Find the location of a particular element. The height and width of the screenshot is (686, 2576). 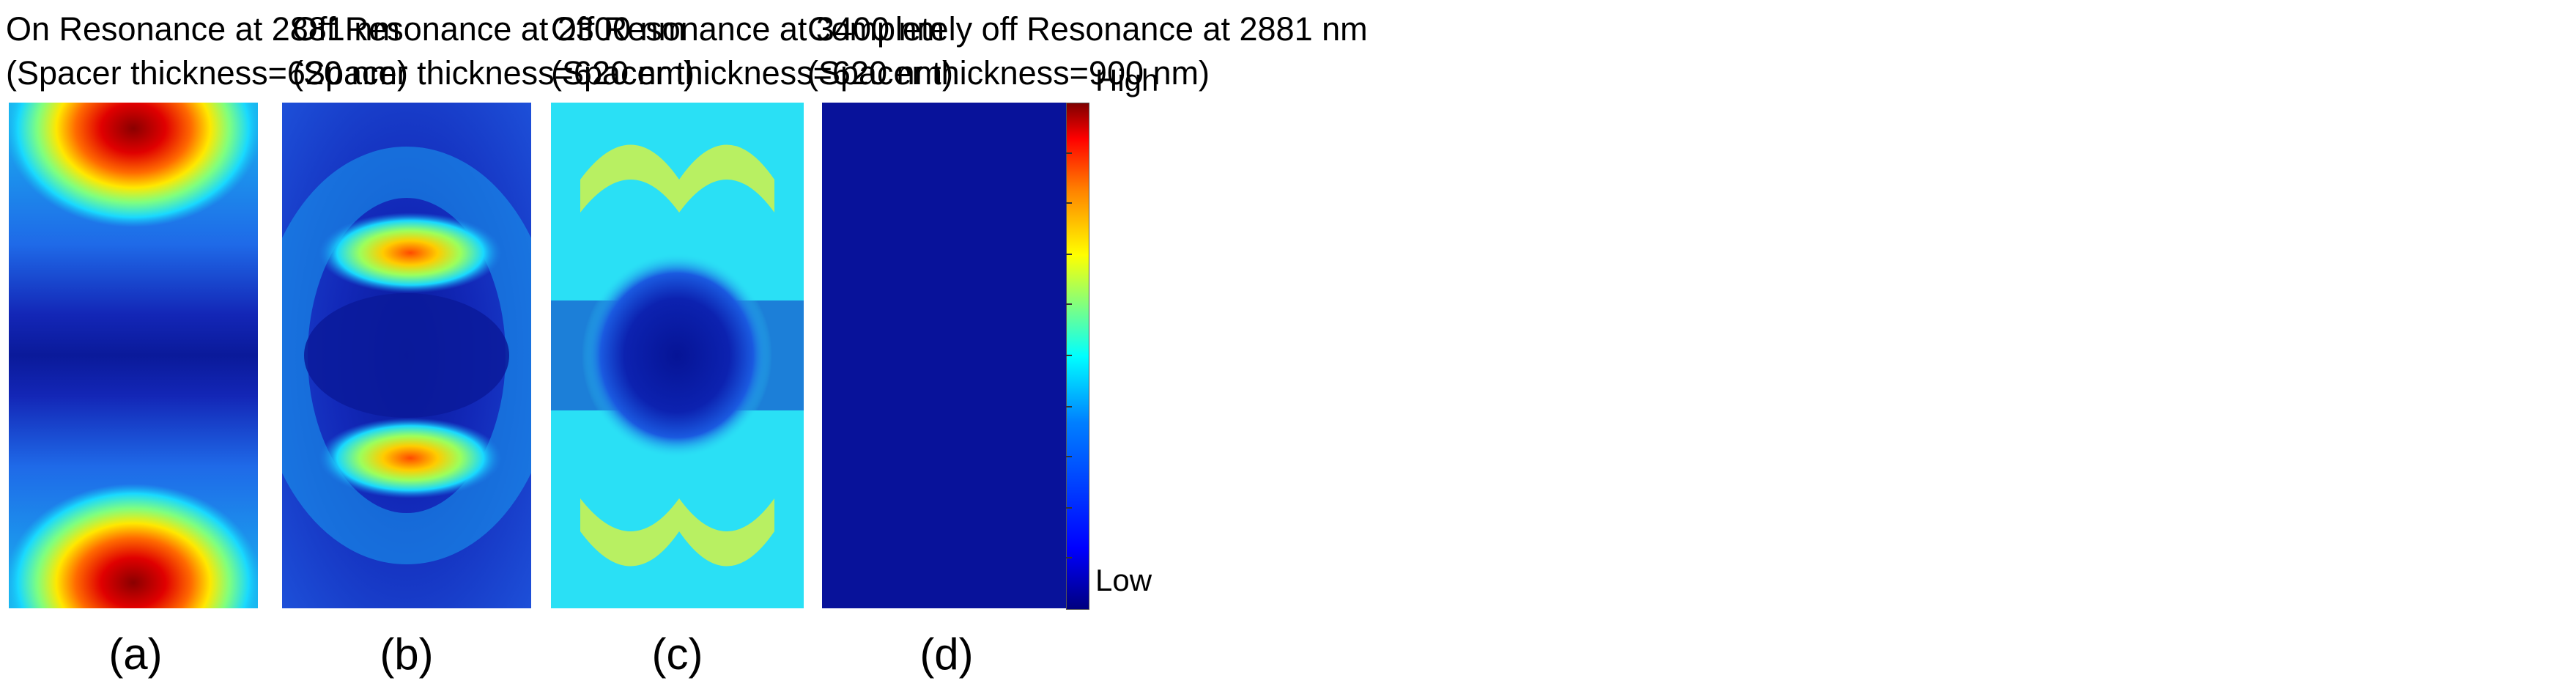

panel-d-title-line1: Completely off Resonance at 2881 nm is located at coordinates (1087, 29).